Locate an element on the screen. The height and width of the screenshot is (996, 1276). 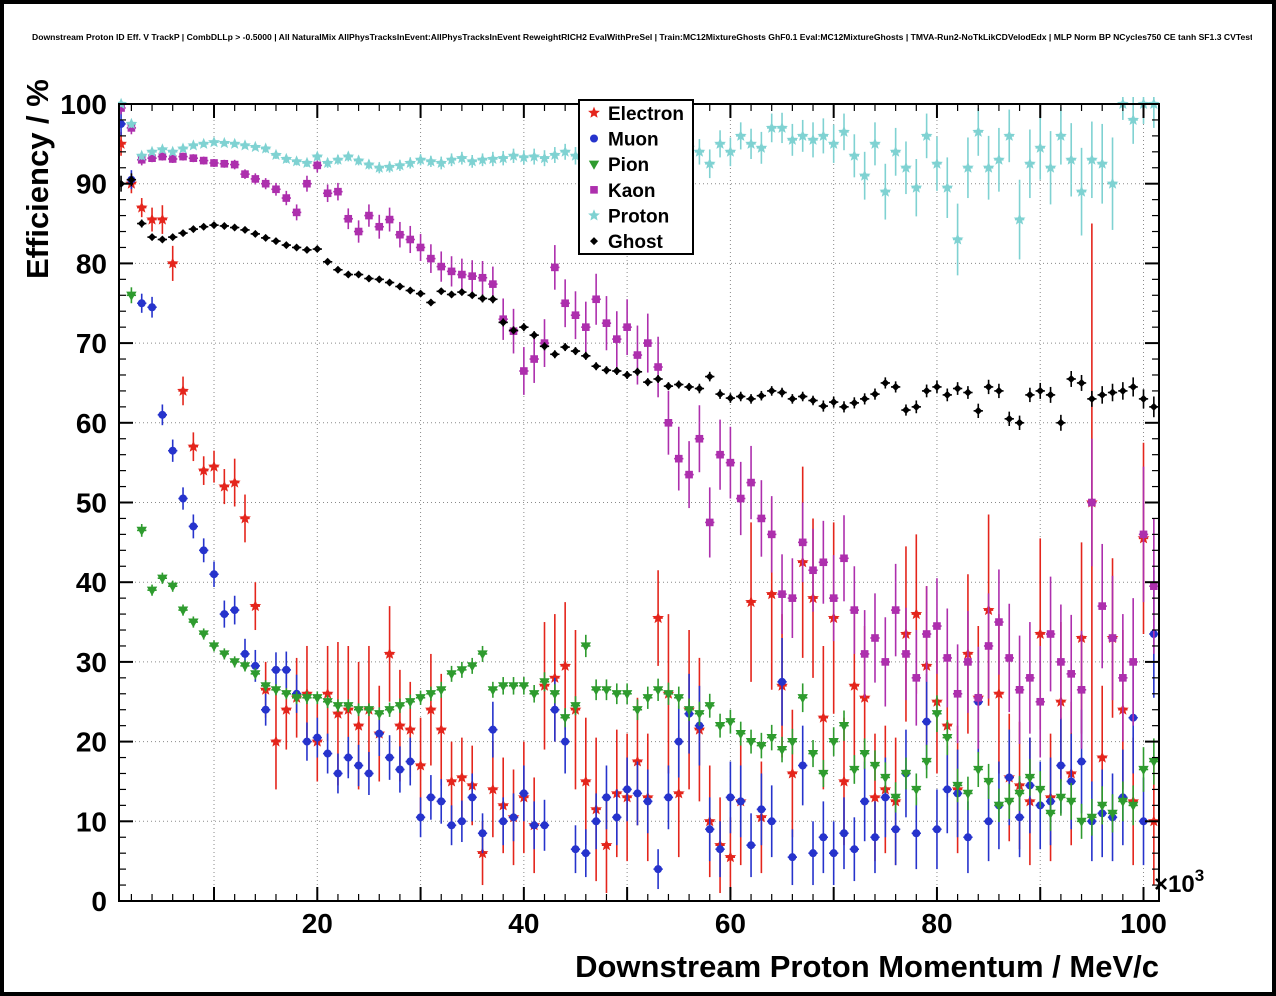
y-tick-label: 60 is located at coordinates (91, 423).